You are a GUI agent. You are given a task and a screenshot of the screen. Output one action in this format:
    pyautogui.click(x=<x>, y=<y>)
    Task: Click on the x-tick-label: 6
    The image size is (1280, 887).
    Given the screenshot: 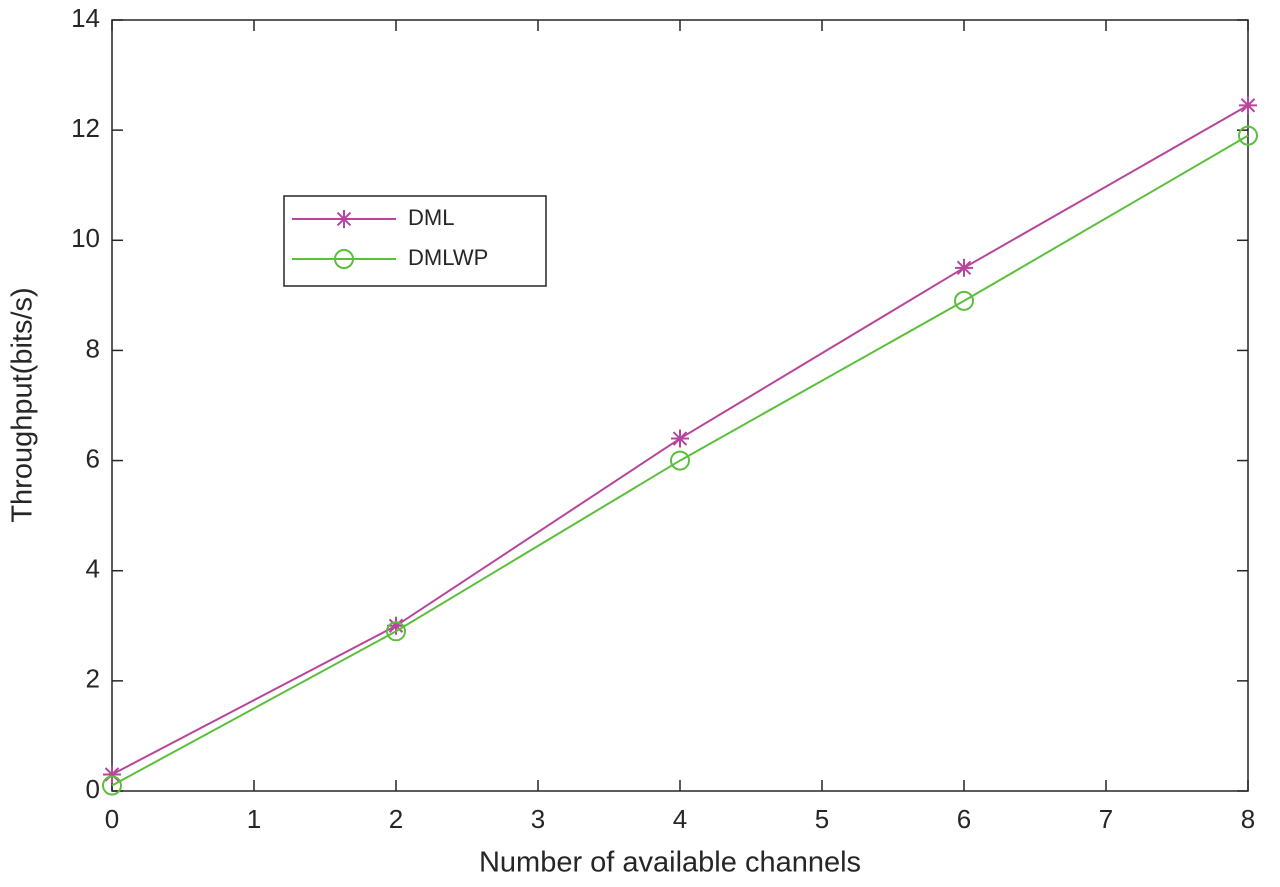 What is the action you would take?
    pyautogui.click(x=964, y=819)
    